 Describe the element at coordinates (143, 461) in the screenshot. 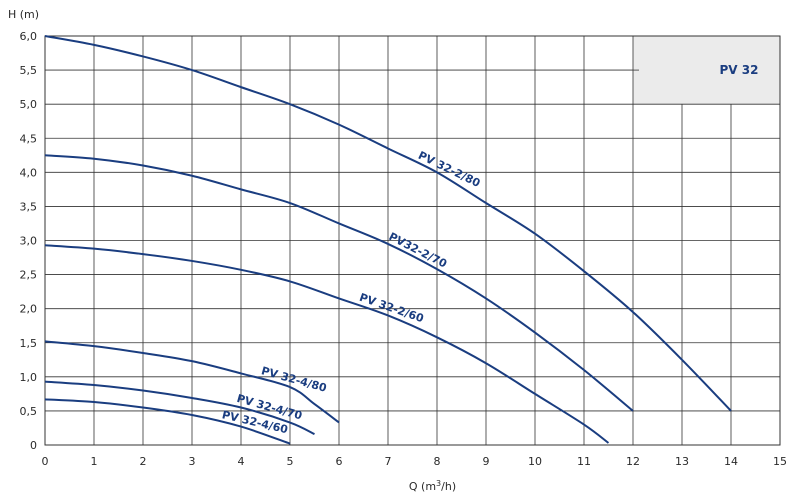

I see `x-tick-label: 2` at that location.